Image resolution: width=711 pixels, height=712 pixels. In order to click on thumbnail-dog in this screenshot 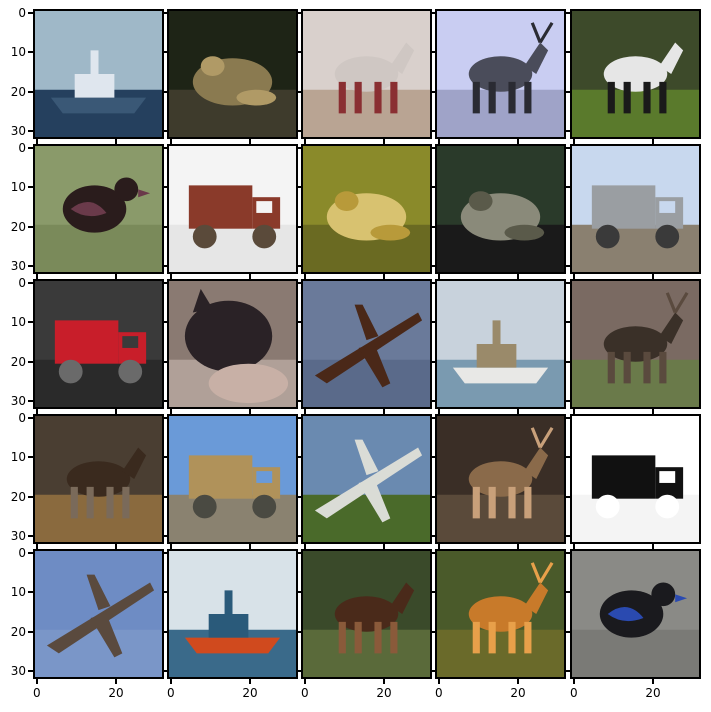, I will do `click(366, 614)`.